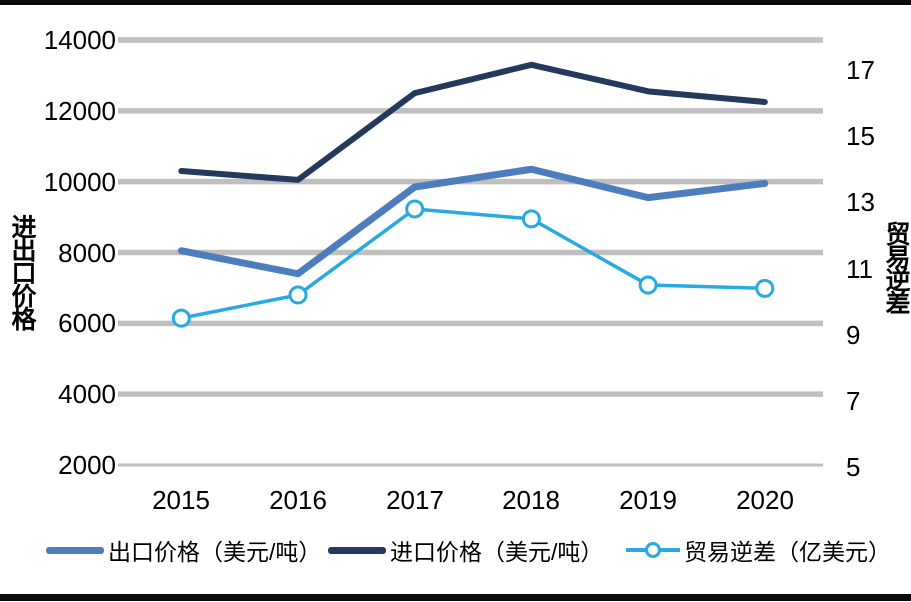  Describe the element at coordinates (787, 552) in the screenshot. I see `legend-label: 贸易逆差（亿美元）` at that location.